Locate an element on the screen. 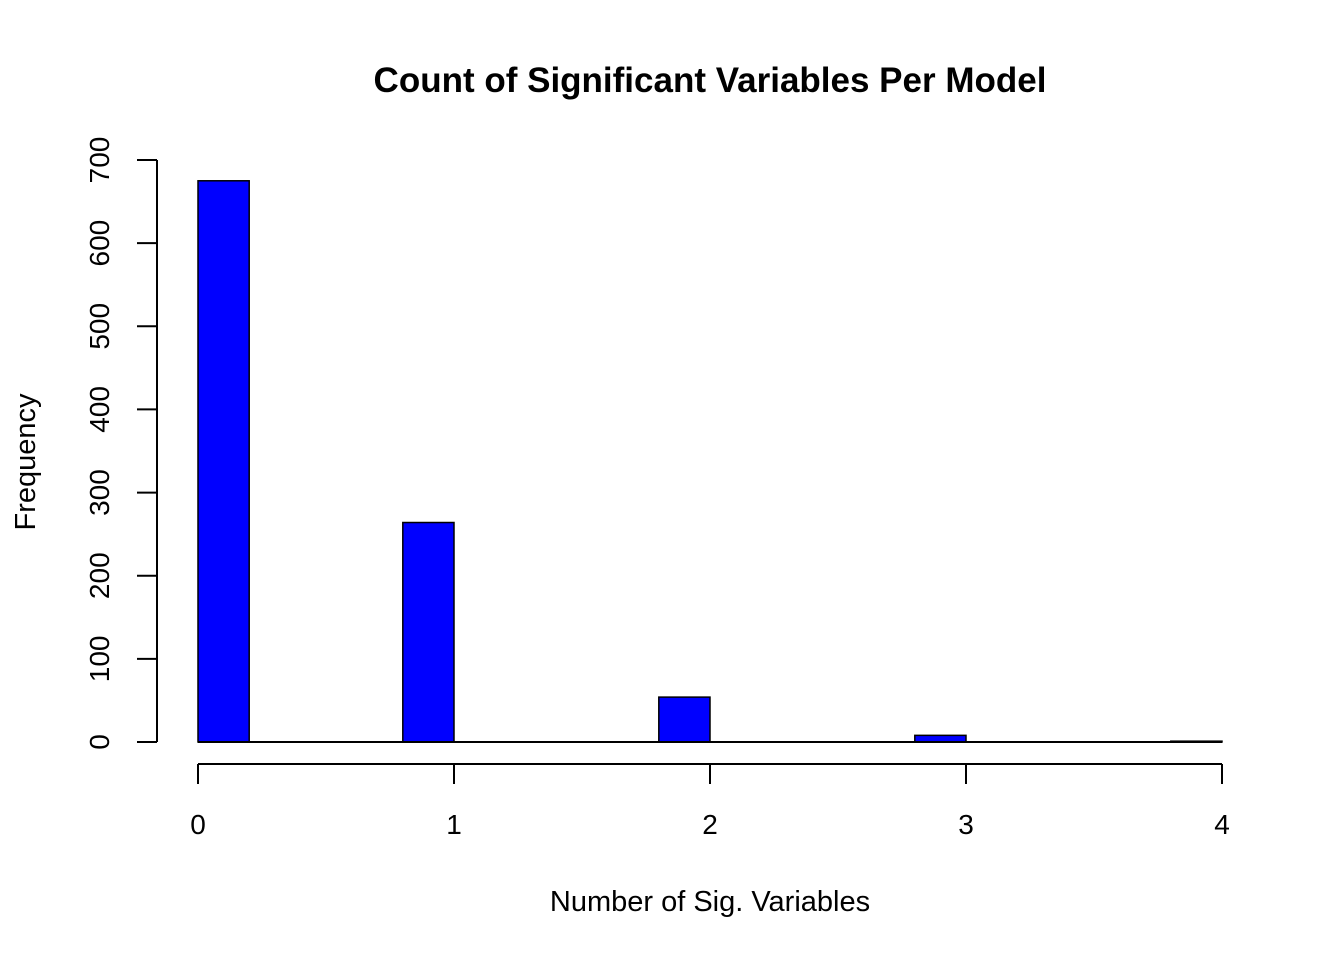  y-tick-label-400: 400 is located at coordinates (99, 409).